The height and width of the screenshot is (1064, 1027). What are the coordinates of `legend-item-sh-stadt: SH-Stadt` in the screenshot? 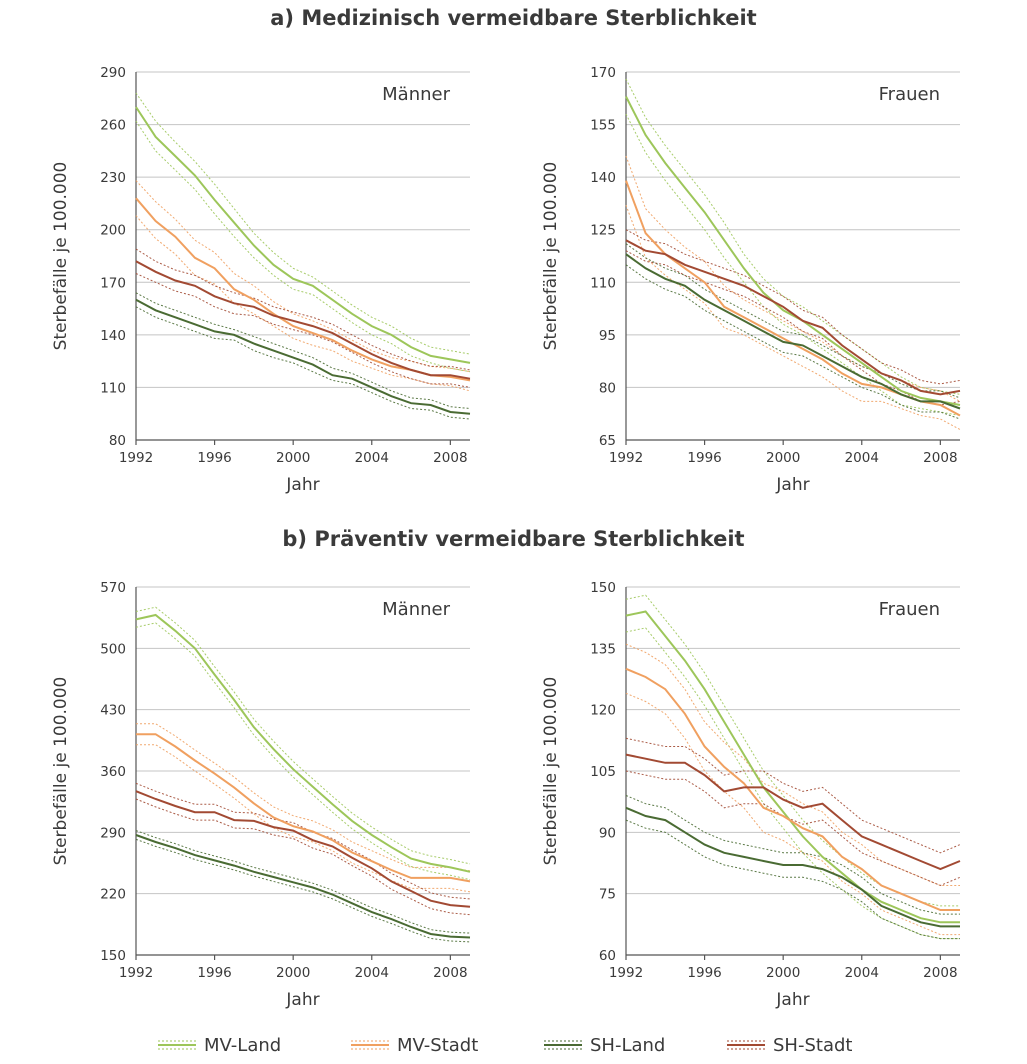 It's located at (789, 1045).